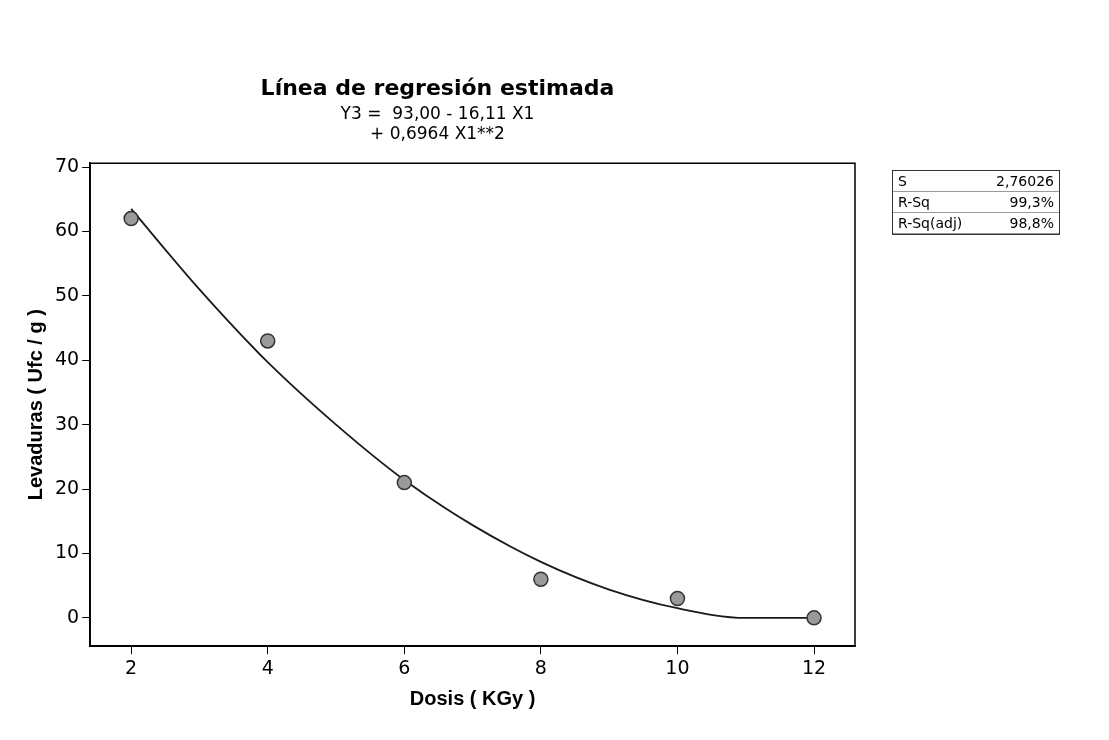 This screenshot has width=1109, height=740. Describe the element at coordinates (540, 666) in the screenshot. I see `x-tick-label: 8` at that location.